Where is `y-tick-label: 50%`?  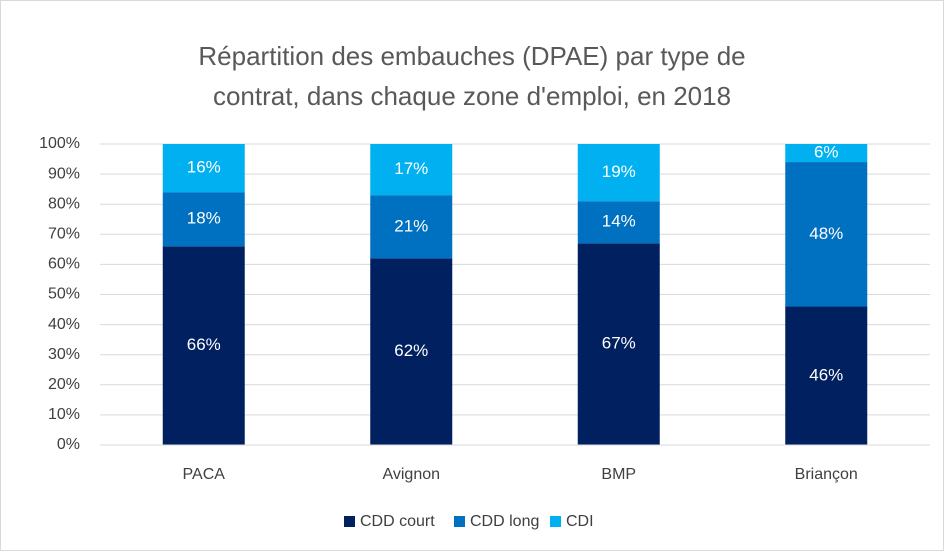 y-tick-label: 50% is located at coordinates (64, 294).